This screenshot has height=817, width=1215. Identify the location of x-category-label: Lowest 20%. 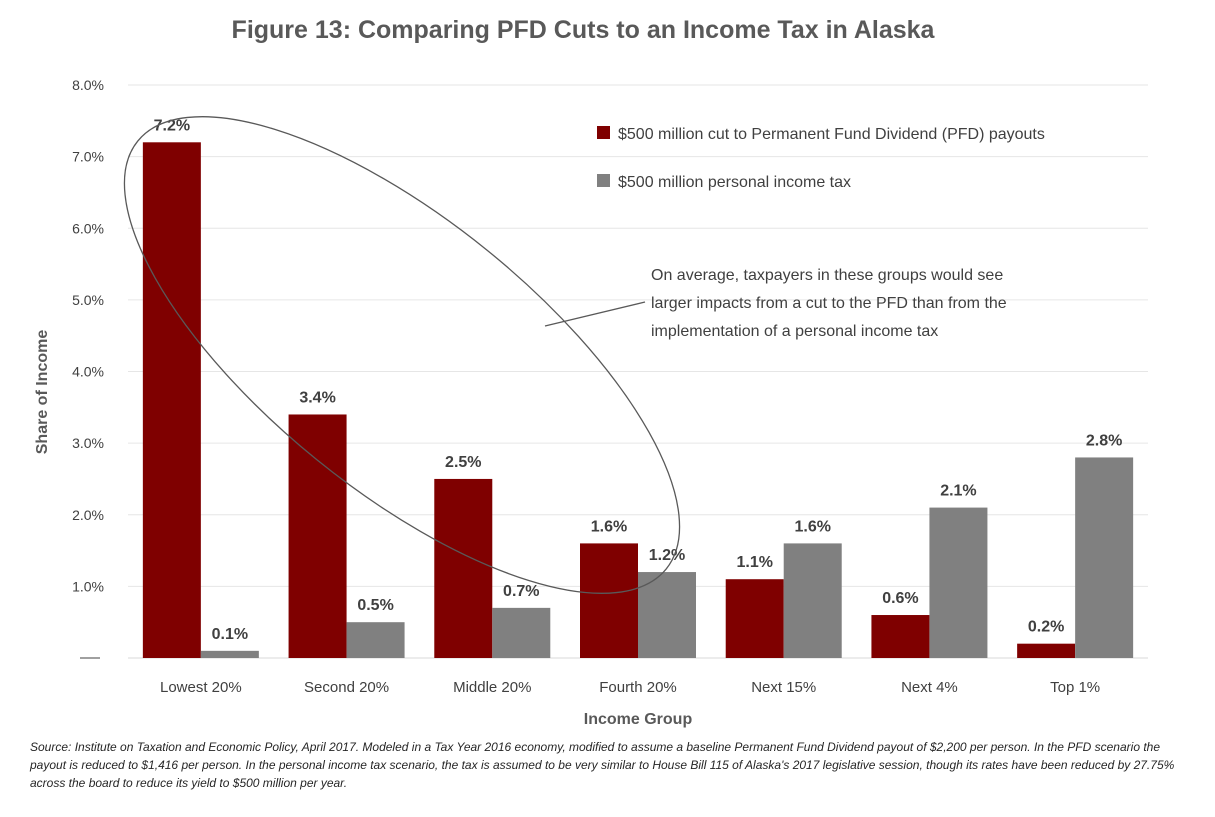
(201, 687).